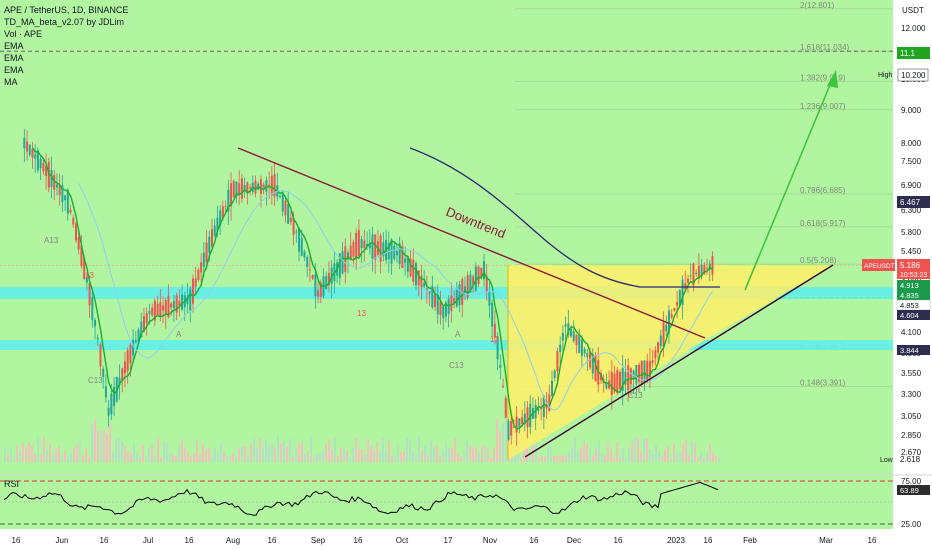  Describe the element at coordinates (910, 265) in the screenshot. I see `last-price-value: 5.186` at that location.